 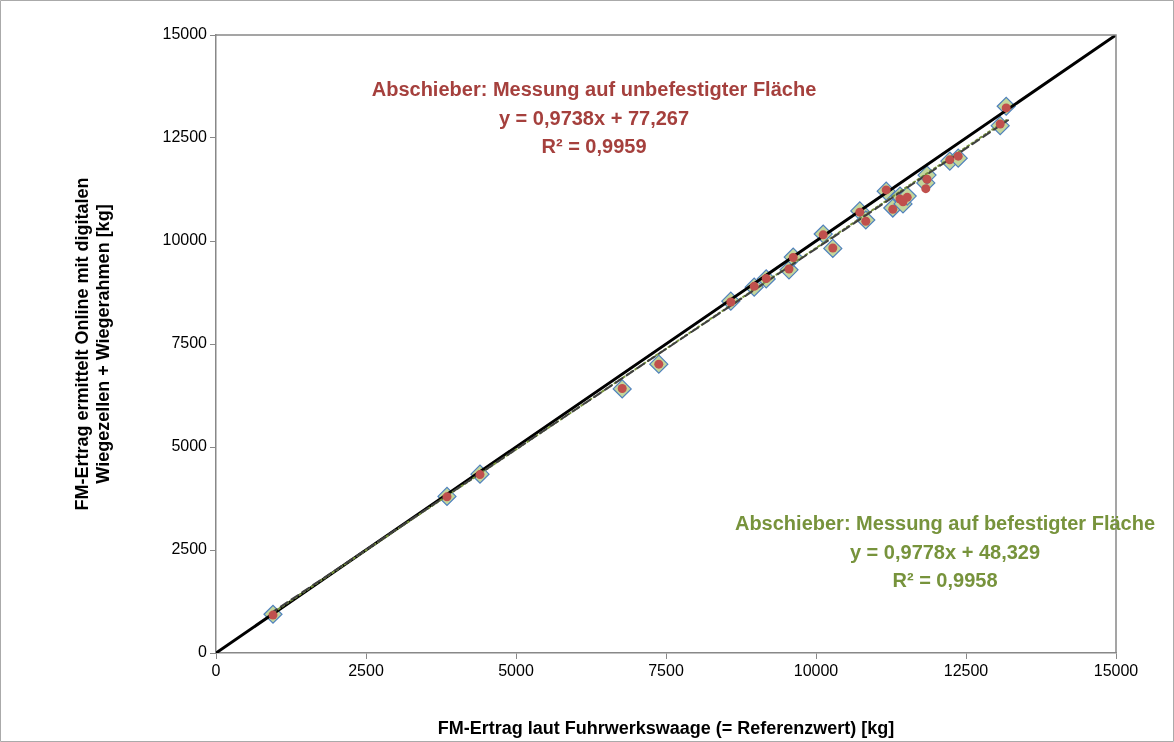 What do you see at coordinates (816, 671) in the screenshot?
I see `x-tick-label: 10000` at bounding box center [816, 671].